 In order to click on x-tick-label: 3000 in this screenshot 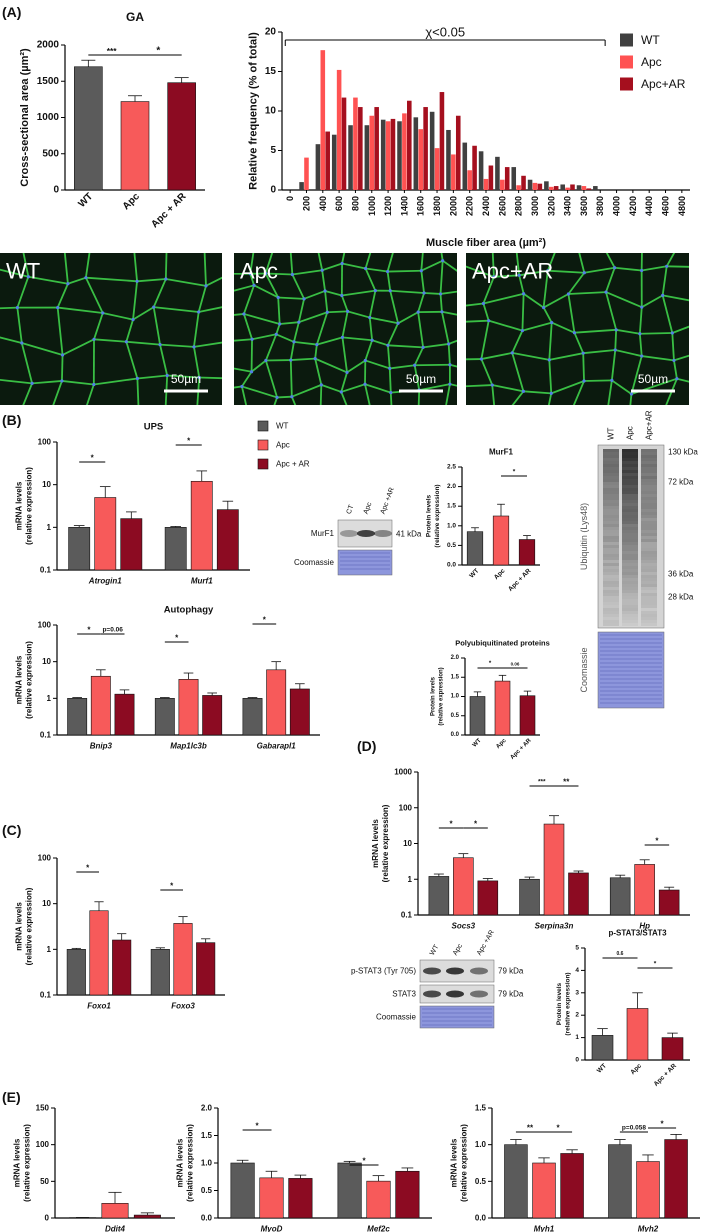, I will do `click(535, 206)`.